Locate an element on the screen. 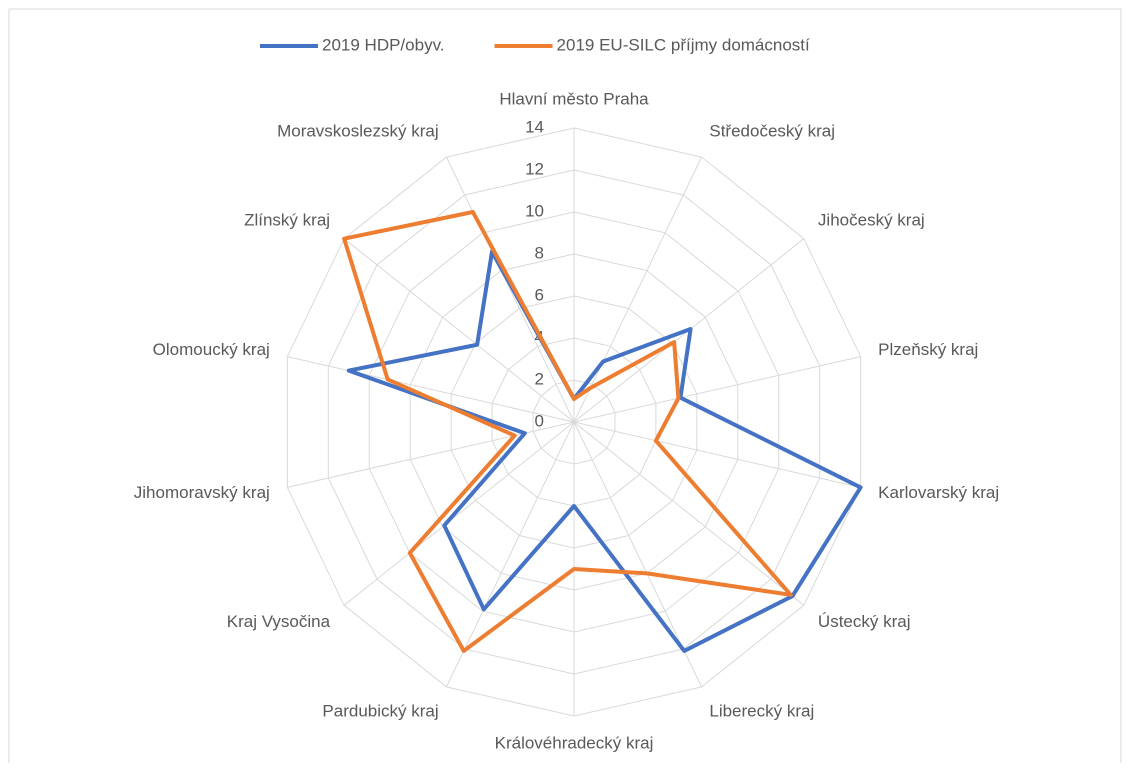  r-tick-label: 6 is located at coordinates (539, 294).